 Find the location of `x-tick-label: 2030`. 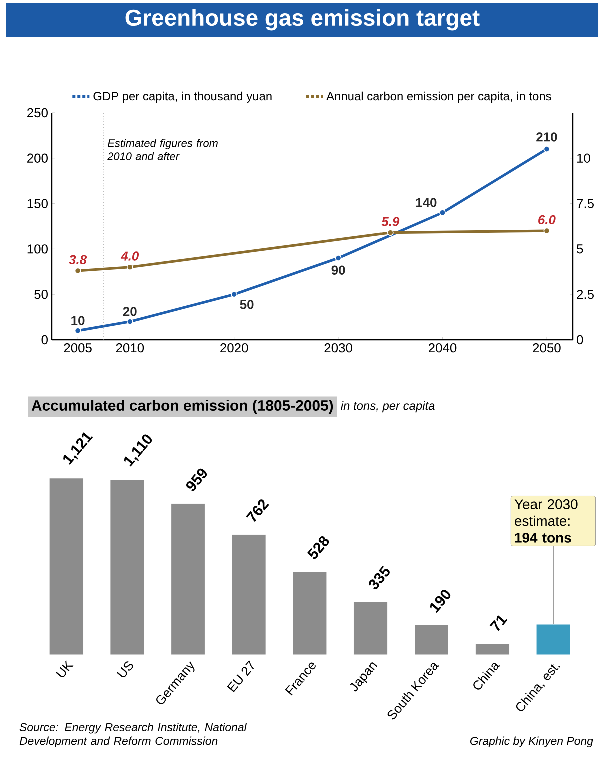

x-tick-label: 2030 is located at coordinates (338, 348).